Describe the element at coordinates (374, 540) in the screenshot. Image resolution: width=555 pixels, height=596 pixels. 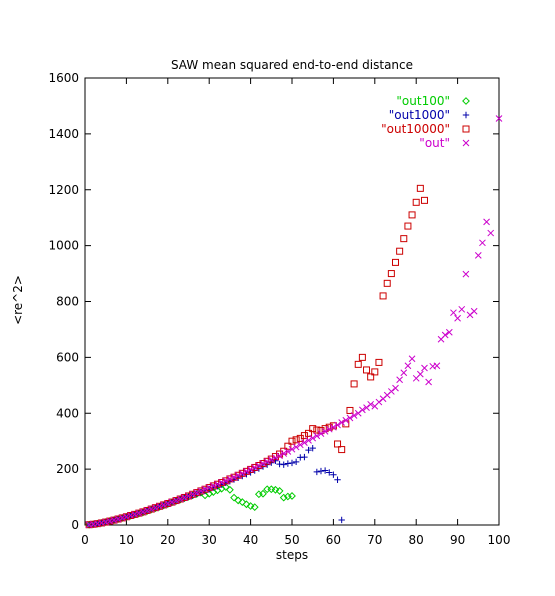
I see `x-tick-label: 70` at that location.